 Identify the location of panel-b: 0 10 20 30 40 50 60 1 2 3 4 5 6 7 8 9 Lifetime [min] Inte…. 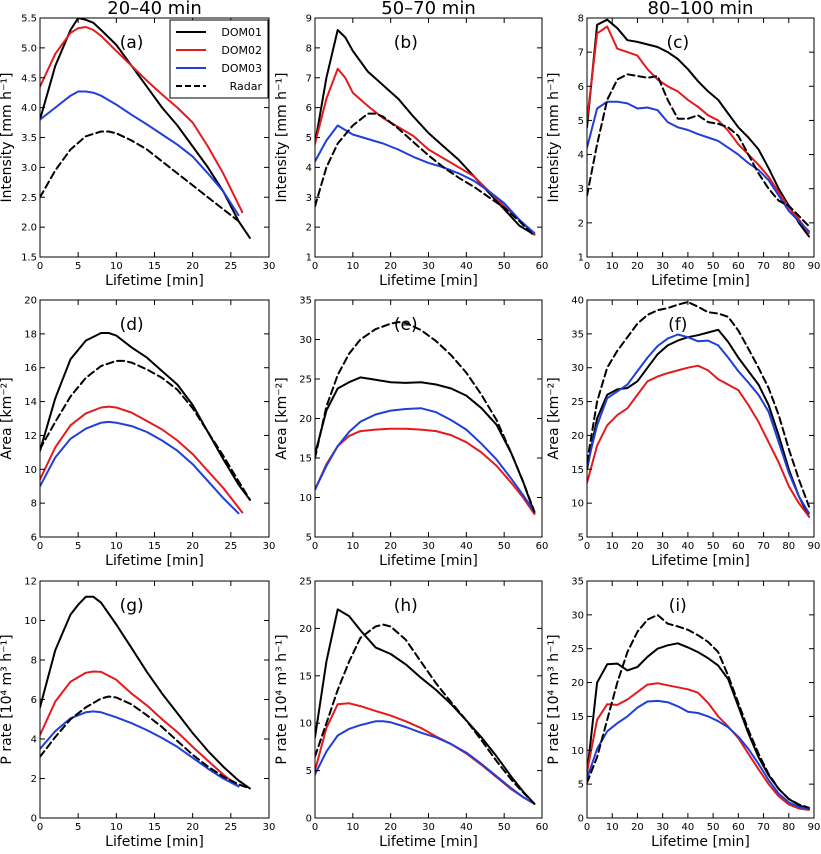
(411, 152).